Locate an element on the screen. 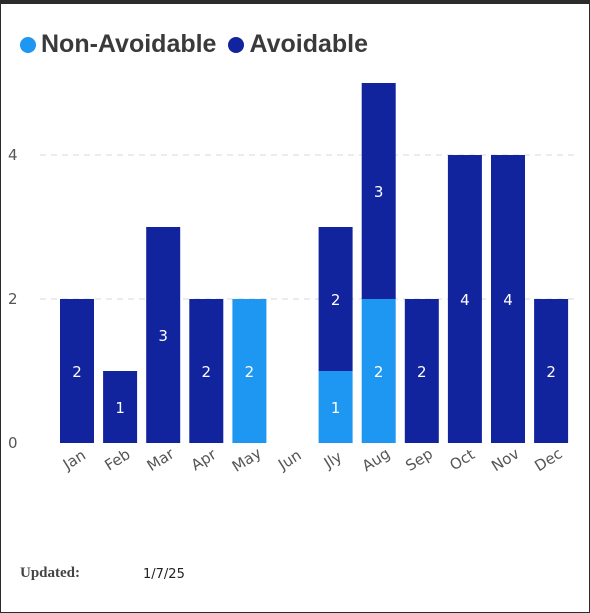 The width and height of the screenshot is (590, 613). data-label-feb-avoidable: 1 is located at coordinates (120, 408).